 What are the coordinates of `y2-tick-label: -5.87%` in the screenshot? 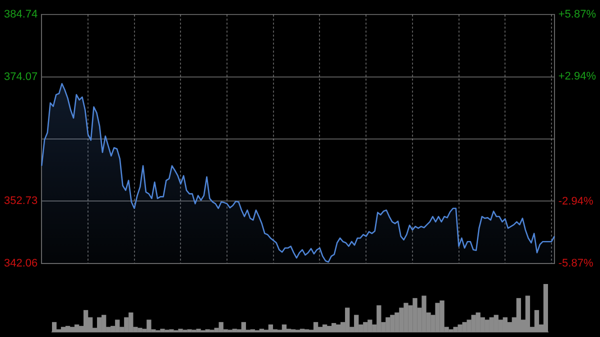 It's located at (576, 263).